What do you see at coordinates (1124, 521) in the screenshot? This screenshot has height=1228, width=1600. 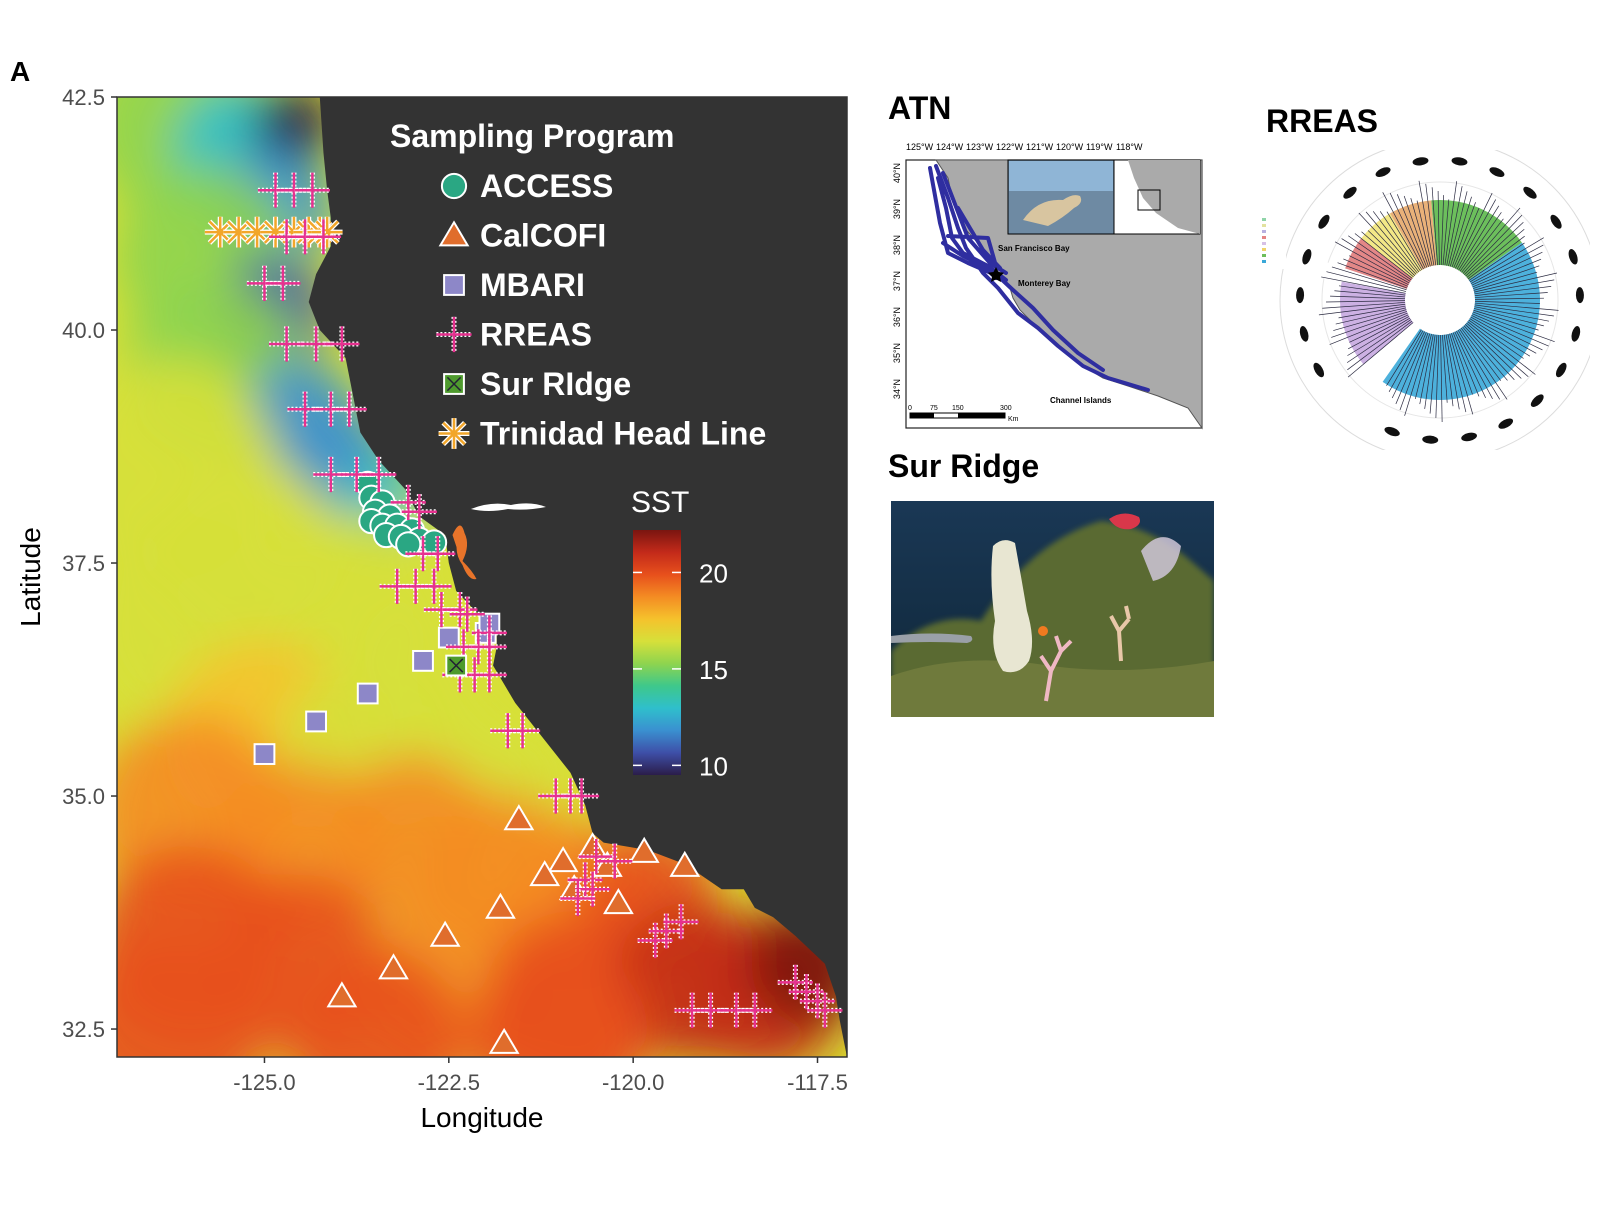 I see `rockfish-icon` at bounding box center [1124, 521].